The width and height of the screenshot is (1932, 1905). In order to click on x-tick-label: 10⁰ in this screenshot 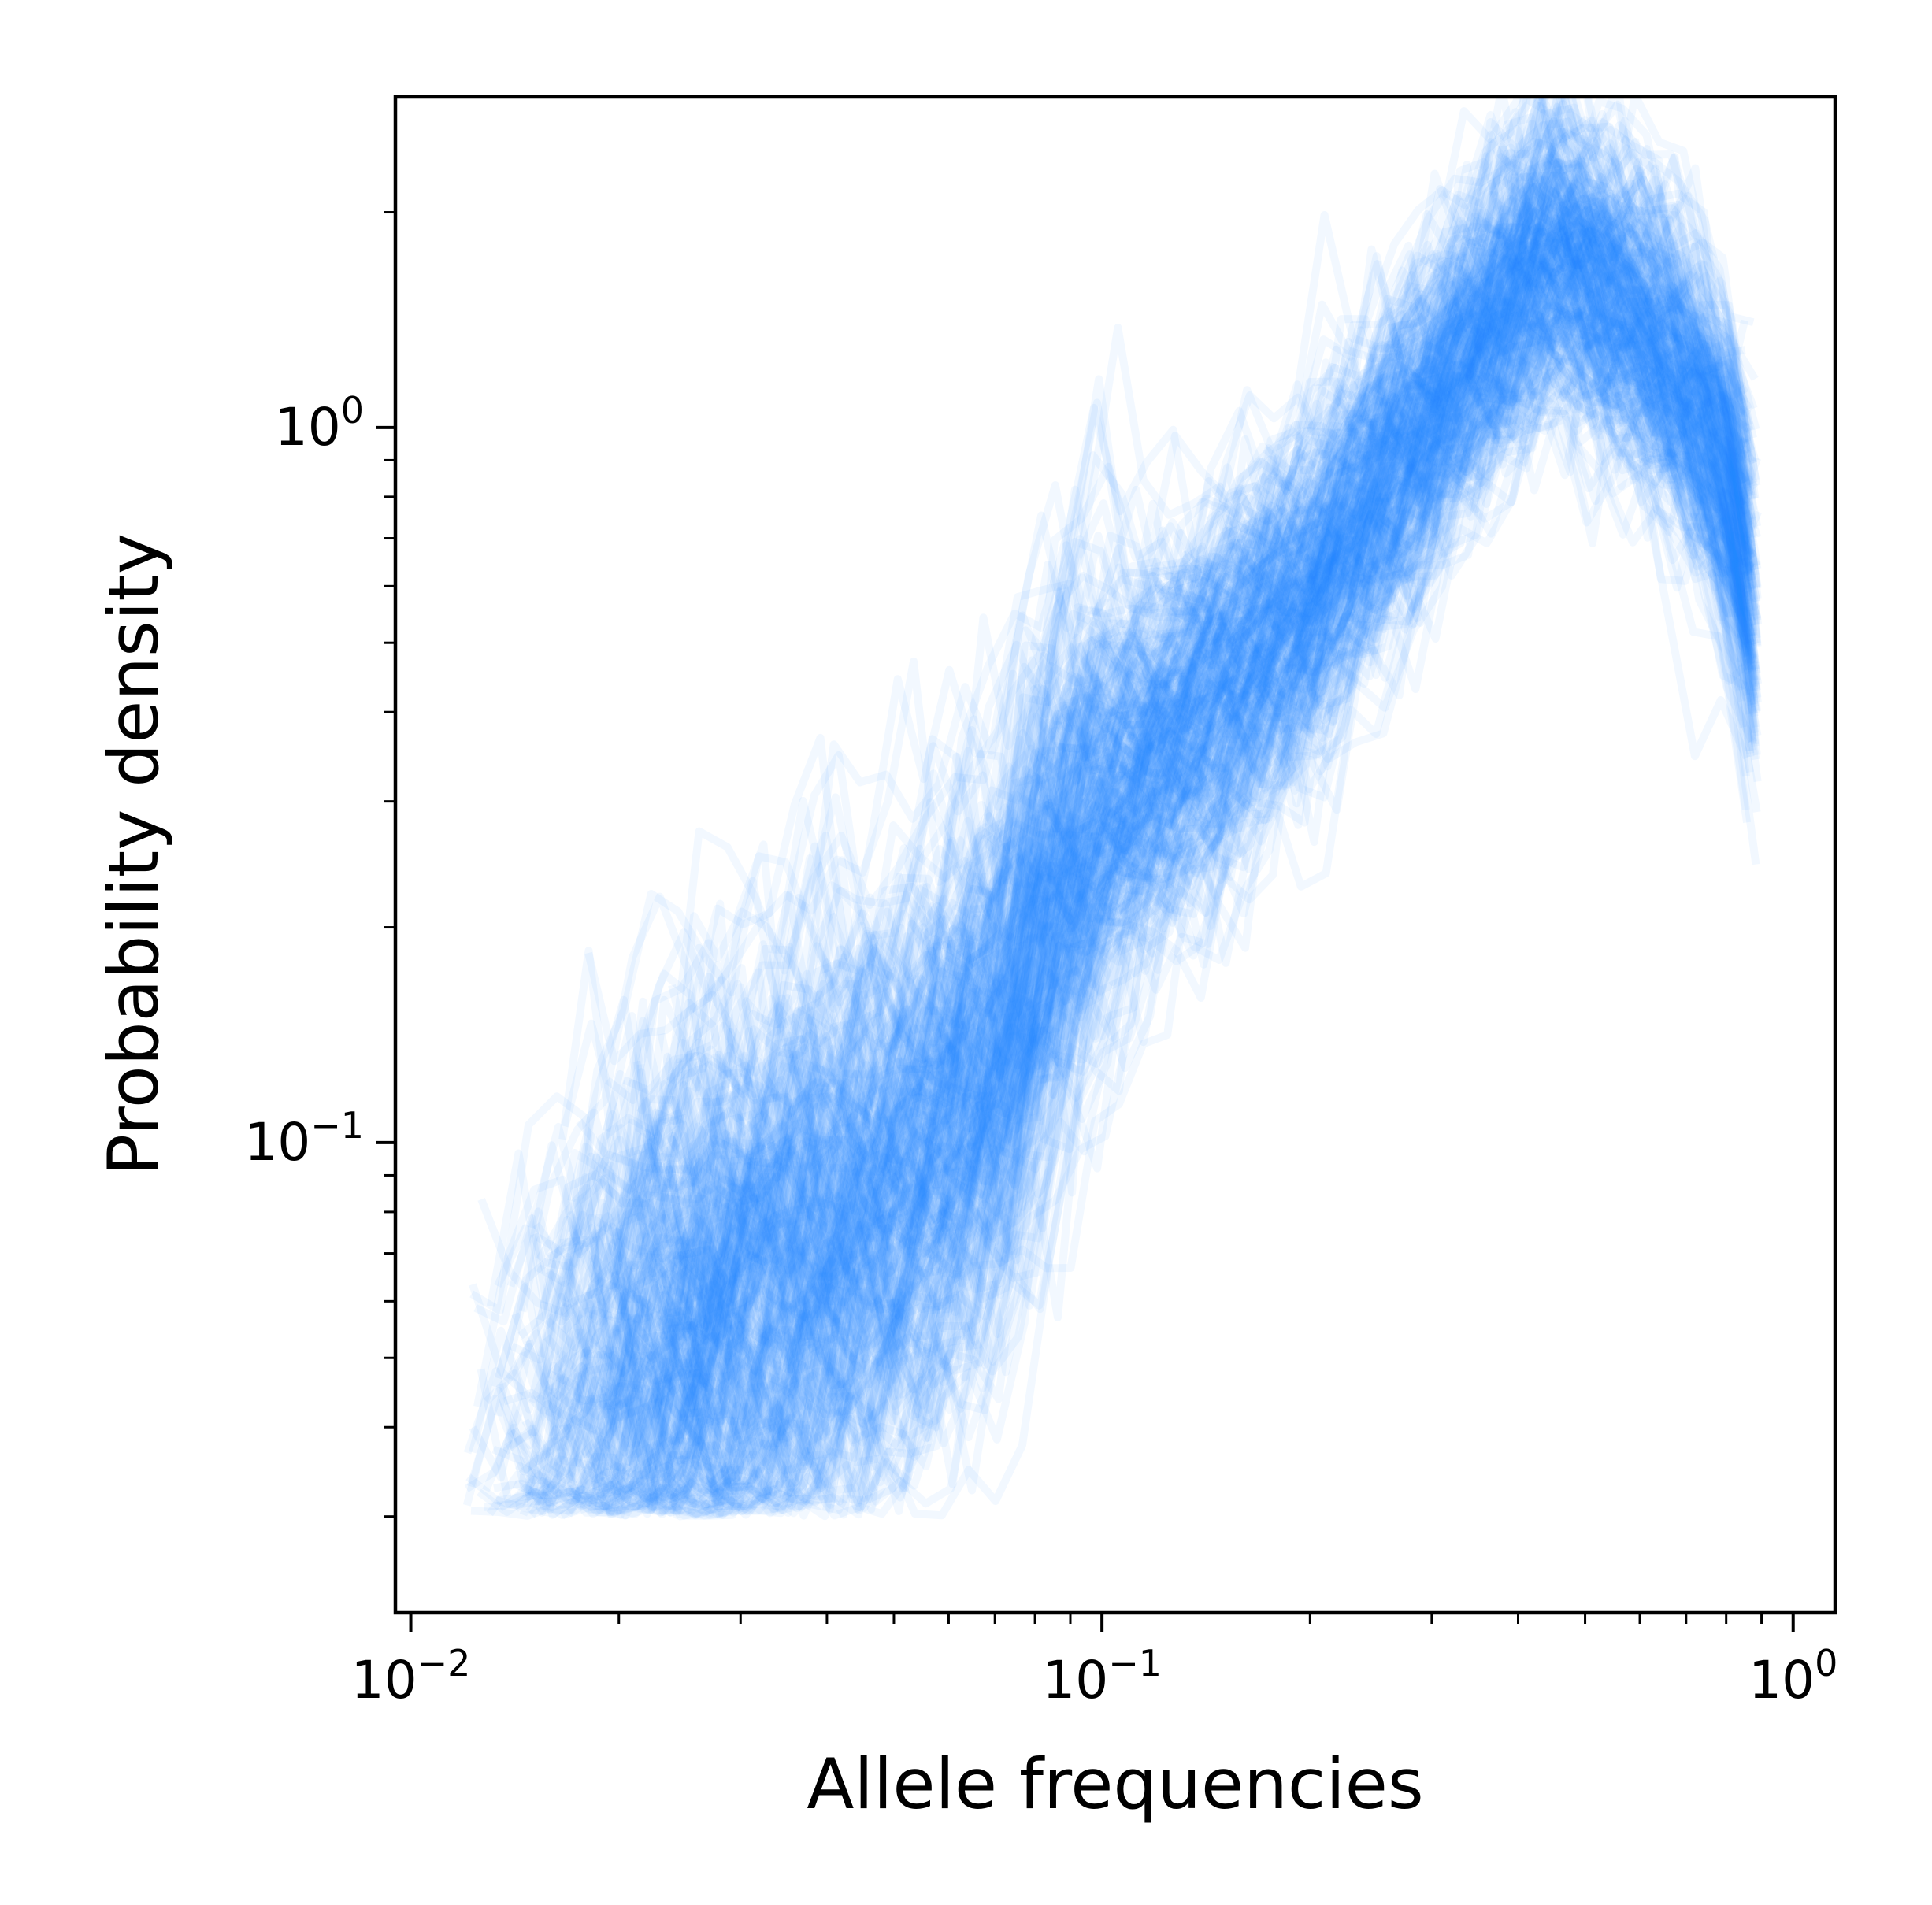, I will do `click(1793, 1676)`.